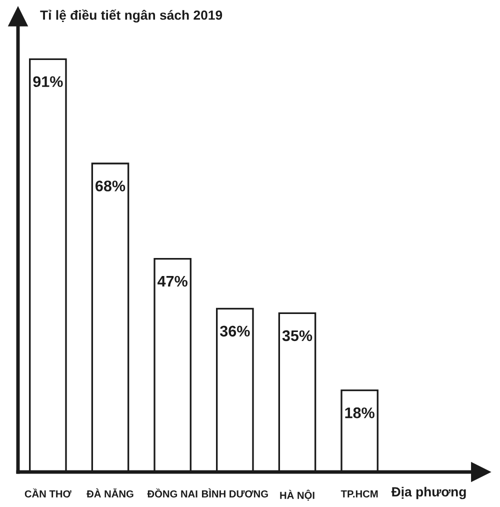  I want to click on x-tick-label: BÌNH DƯƠNG, so click(235, 493).